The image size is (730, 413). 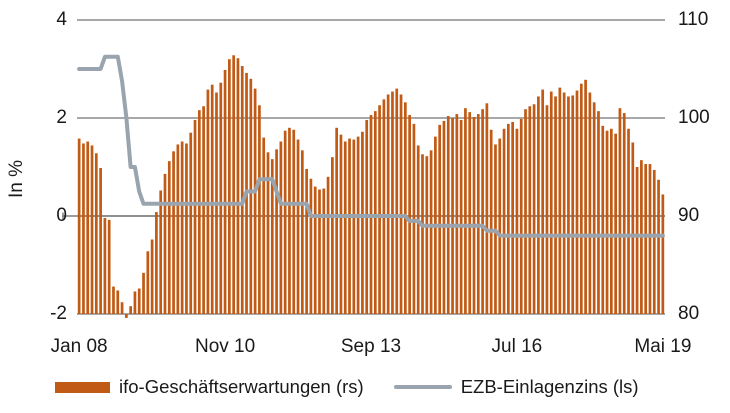 What do you see at coordinates (82, 387) in the screenshot?
I see `legend-bar-swatch-icon` at bounding box center [82, 387].